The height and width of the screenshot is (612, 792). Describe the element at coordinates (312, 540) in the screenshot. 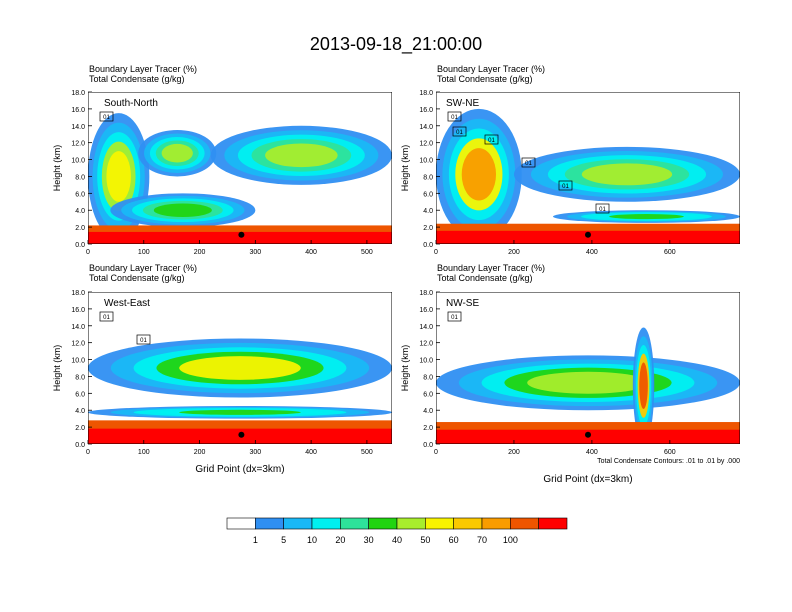

I see `colorbar-label: 10` at that location.